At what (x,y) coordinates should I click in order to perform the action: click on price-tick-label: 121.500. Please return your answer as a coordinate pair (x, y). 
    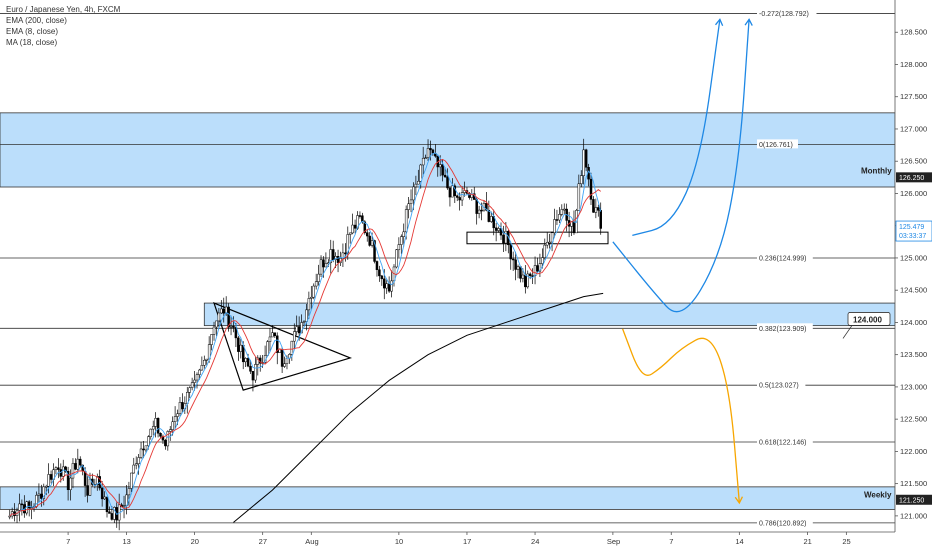
    Looking at the image, I should click on (913, 483).